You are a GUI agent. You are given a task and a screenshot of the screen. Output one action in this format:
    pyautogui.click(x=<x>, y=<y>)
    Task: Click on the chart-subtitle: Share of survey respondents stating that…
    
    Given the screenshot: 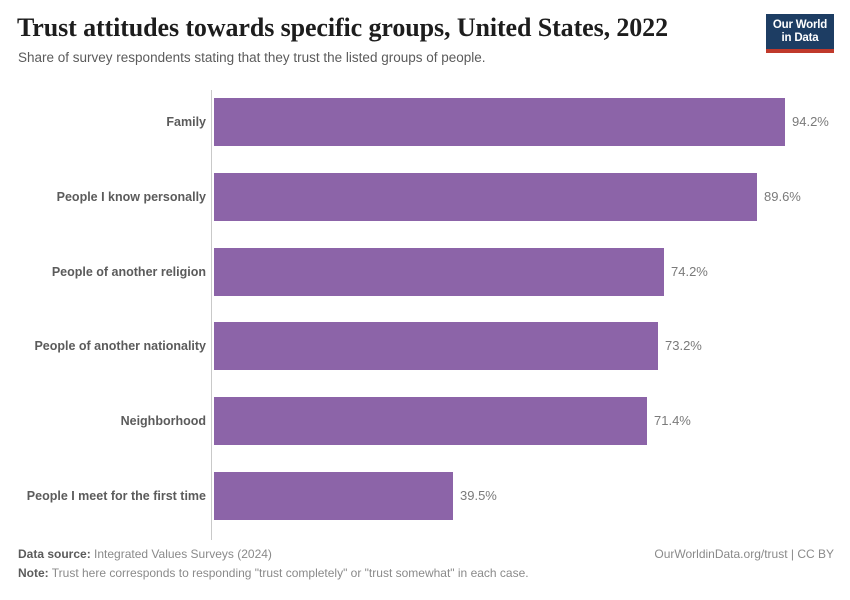 What is the action you would take?
    pyautogui.click(x=252, y=57)
    